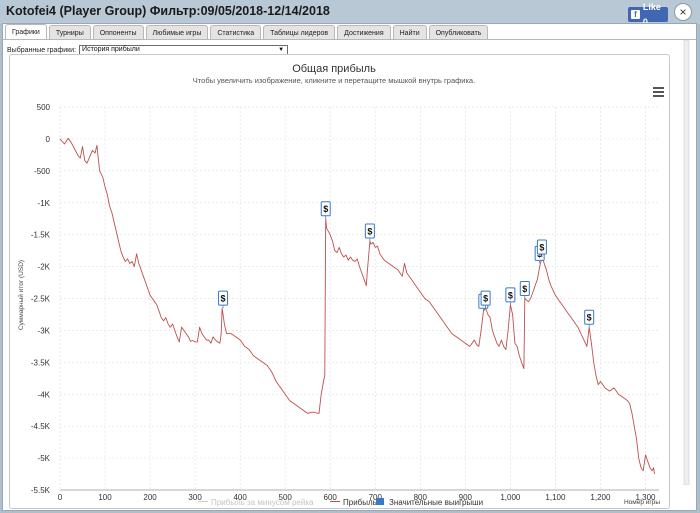 This screenshot has height=513, width=700. Describe the element at coordinates (42, 50) in the screenshot. I see `chart-selector-label: Выбранные графики:` at that location.